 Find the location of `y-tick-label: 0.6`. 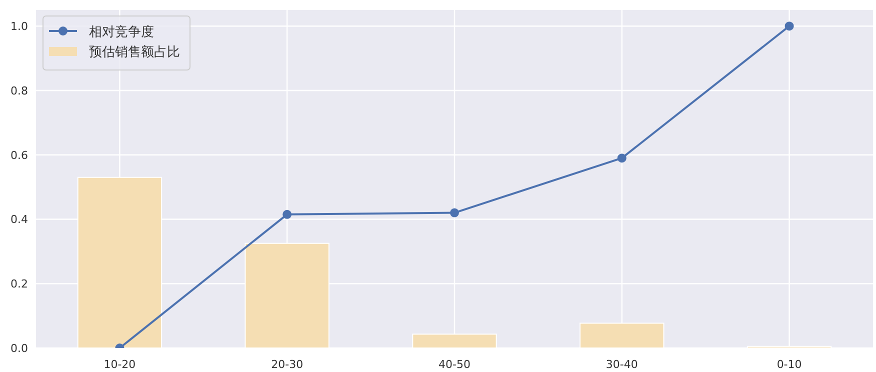

y-tick-label: 0.6 is located at coordinates (19, 155).